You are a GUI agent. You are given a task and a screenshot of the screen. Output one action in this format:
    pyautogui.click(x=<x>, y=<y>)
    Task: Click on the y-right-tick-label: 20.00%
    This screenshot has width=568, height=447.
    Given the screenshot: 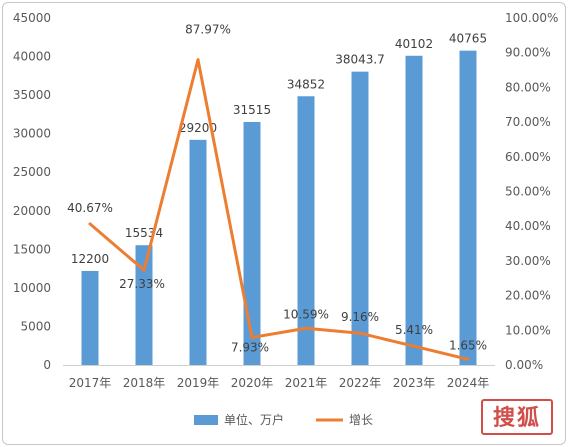 What is the action you would take?
    pyautogui.click(x=528, y=296)
    